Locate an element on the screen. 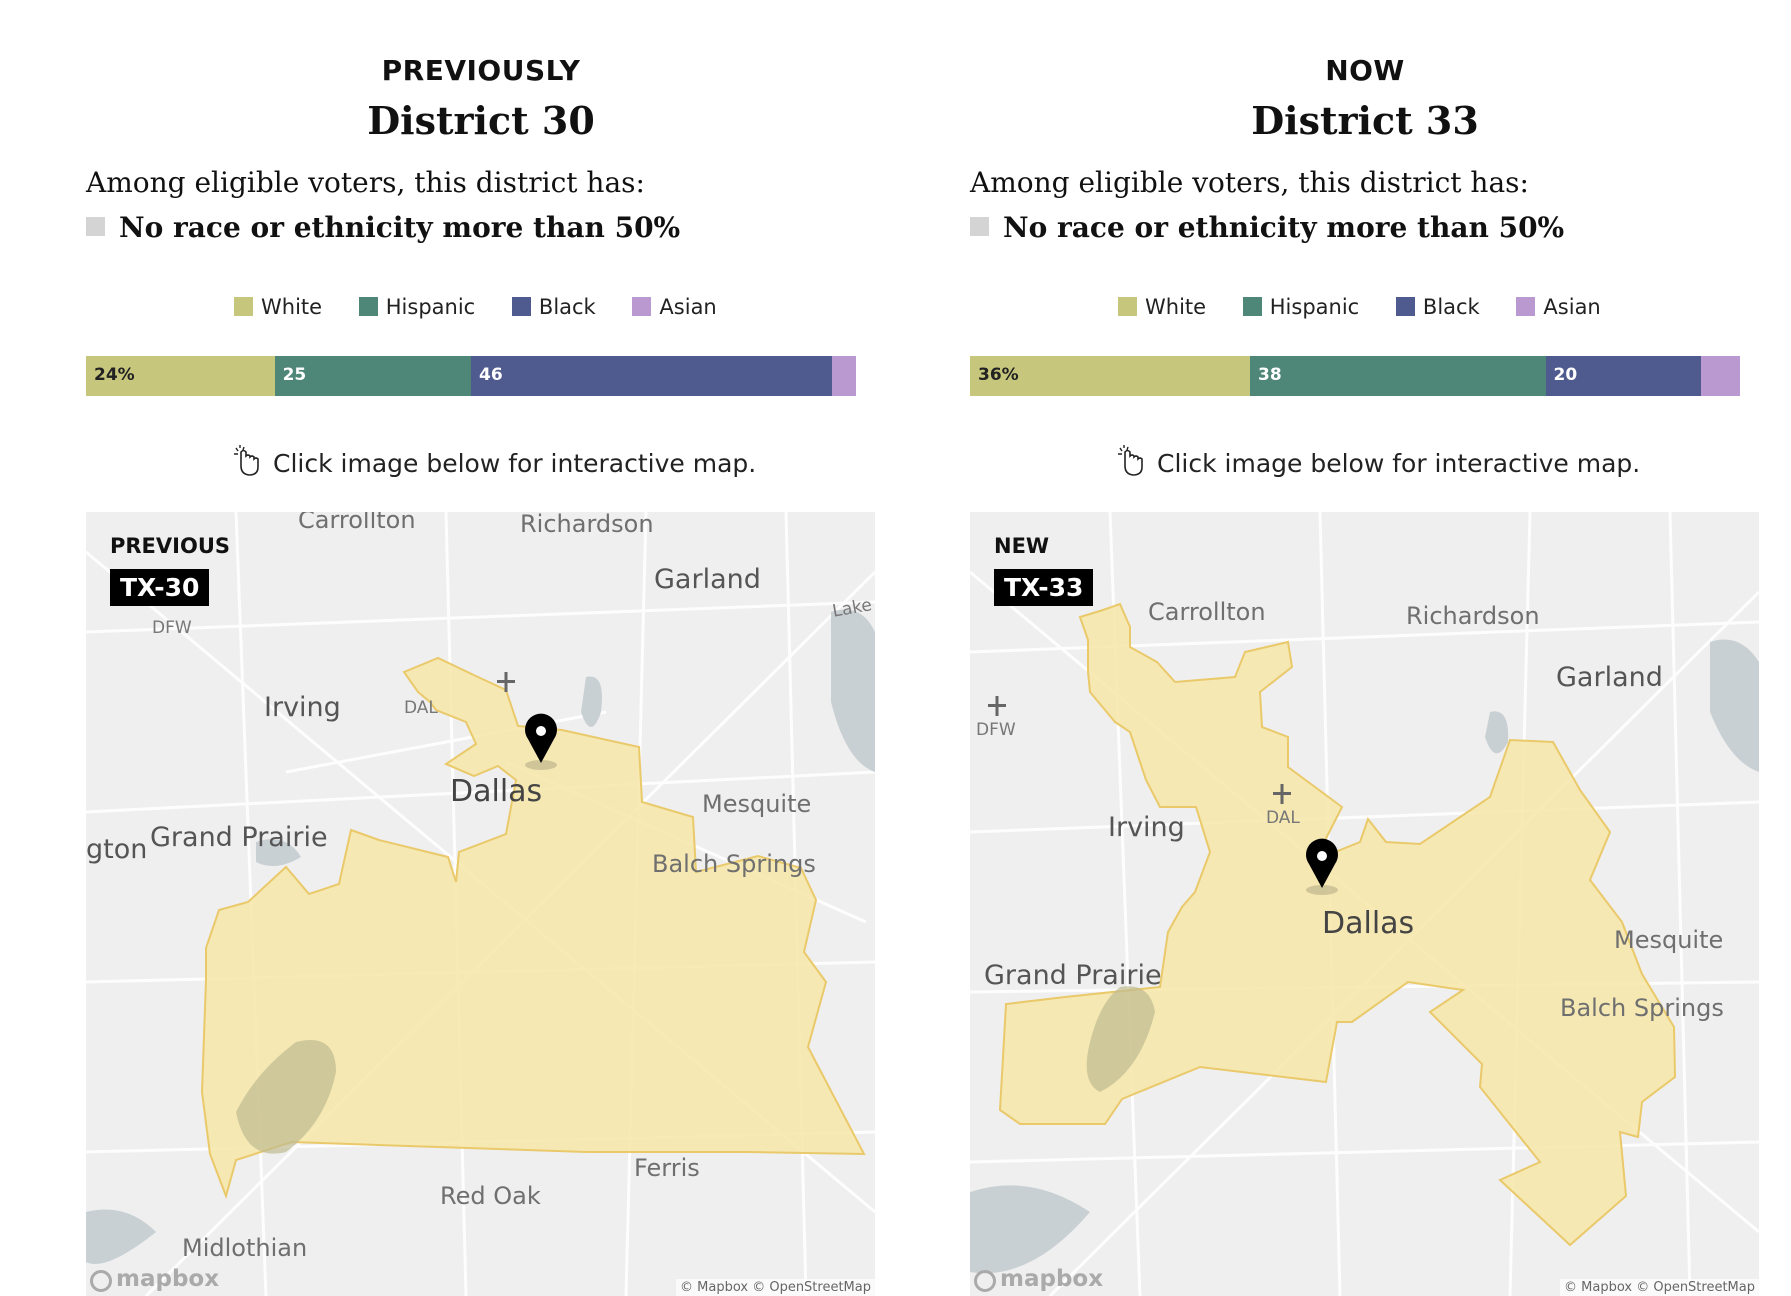  bar-label-black: 46 is located at coordinates (490, 375).